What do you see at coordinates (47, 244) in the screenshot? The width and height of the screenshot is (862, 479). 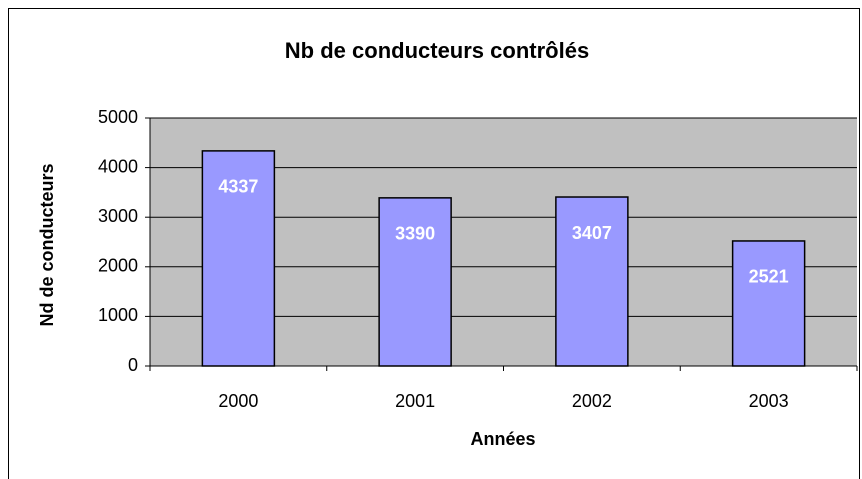 I see `y-axis-label: Nd de conducteurs` at bounding box center [47, 244].